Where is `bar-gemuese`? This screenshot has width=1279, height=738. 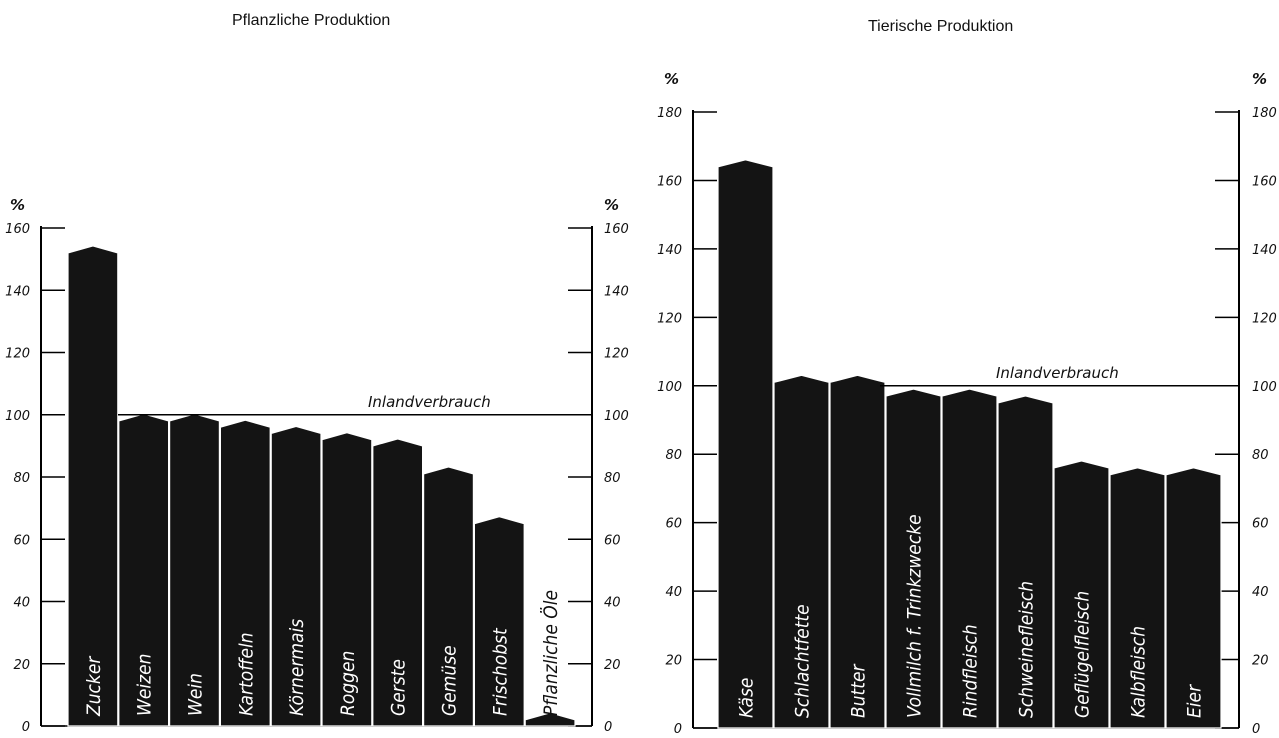
bar-gemuese is located at coordinates (448, 596).